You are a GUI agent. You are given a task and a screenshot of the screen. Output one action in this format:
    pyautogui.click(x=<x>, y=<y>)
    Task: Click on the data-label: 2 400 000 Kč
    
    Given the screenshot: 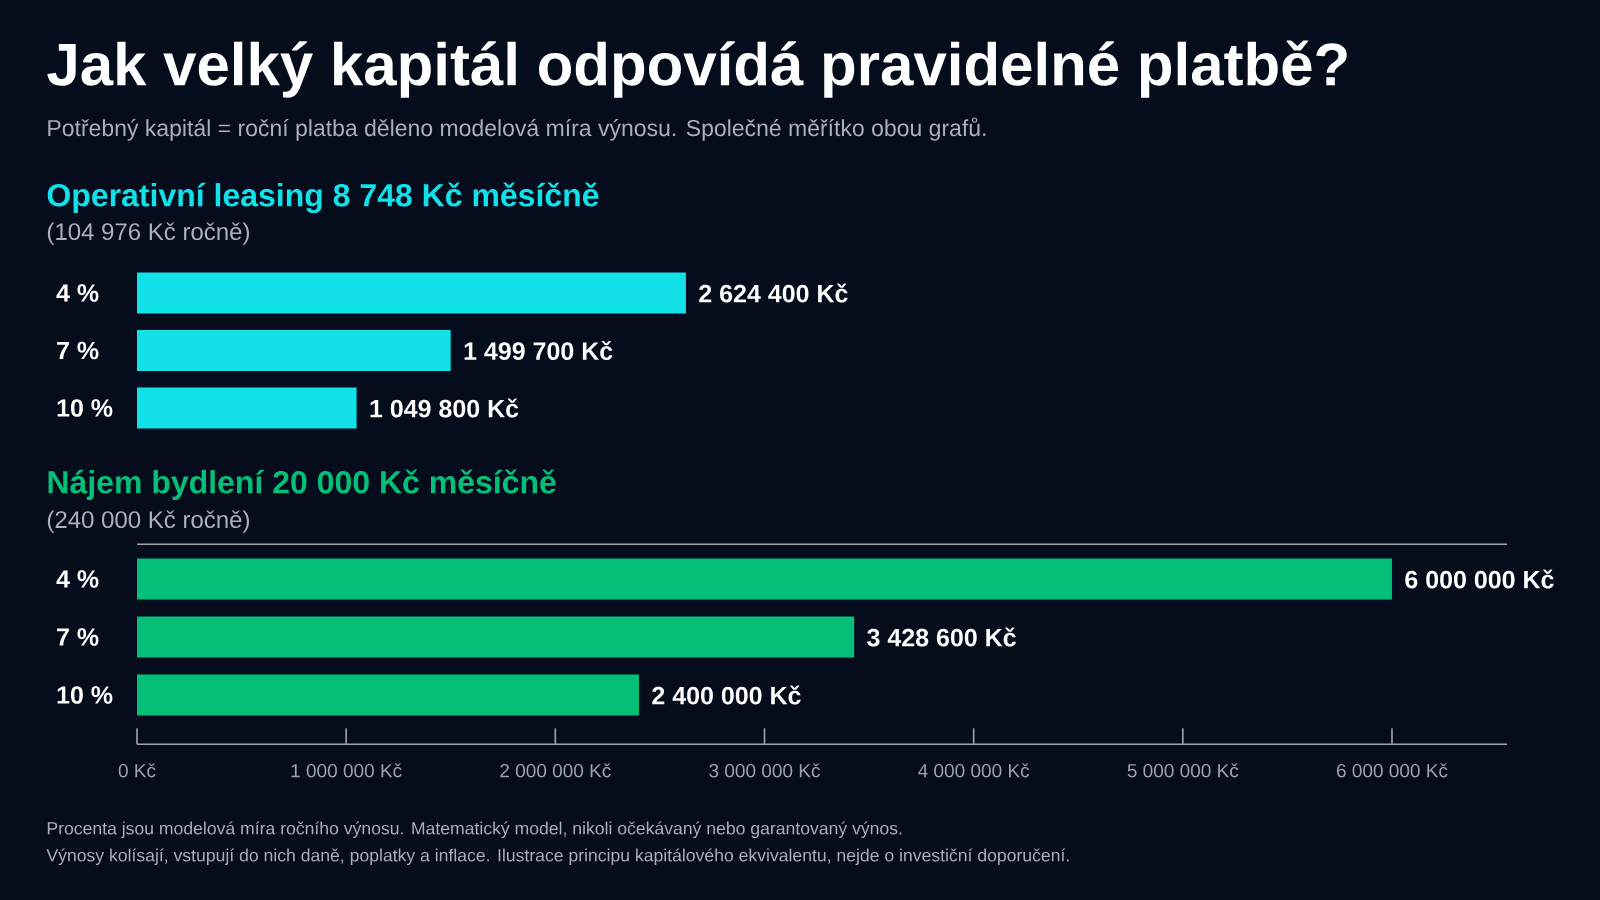 What is the action you would take?
    pyautogui.click(x=726, y=695)
    